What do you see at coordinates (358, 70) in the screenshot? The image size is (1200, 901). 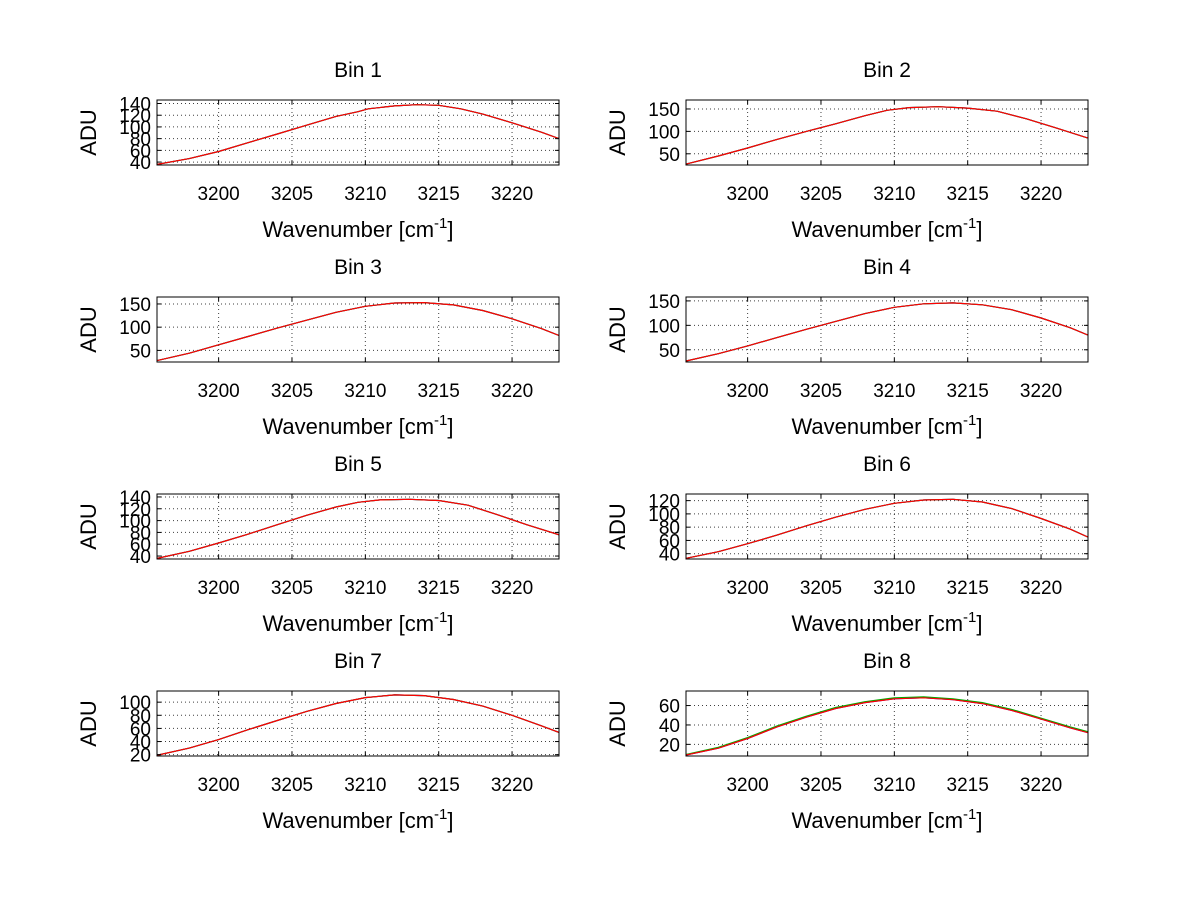 I see `subplot-title: Bin 1` at bounding box center [358, 70].